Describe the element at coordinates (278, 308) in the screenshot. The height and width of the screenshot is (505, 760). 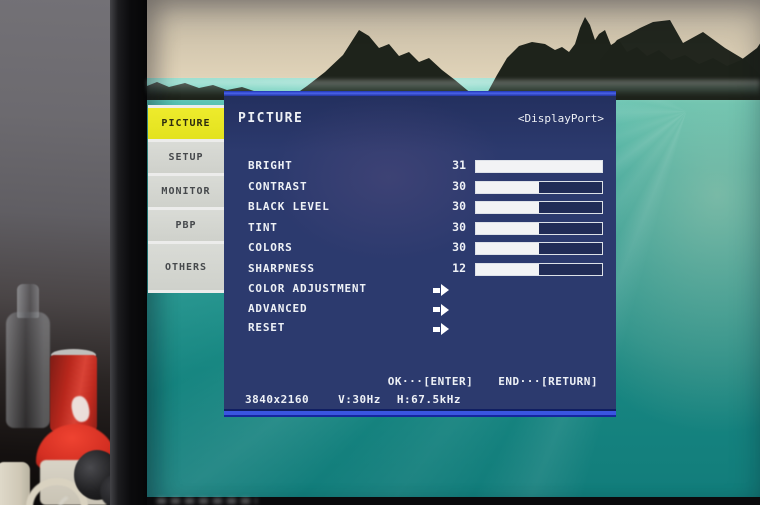
I see `menu-item-label: ADVANCED` at that location.